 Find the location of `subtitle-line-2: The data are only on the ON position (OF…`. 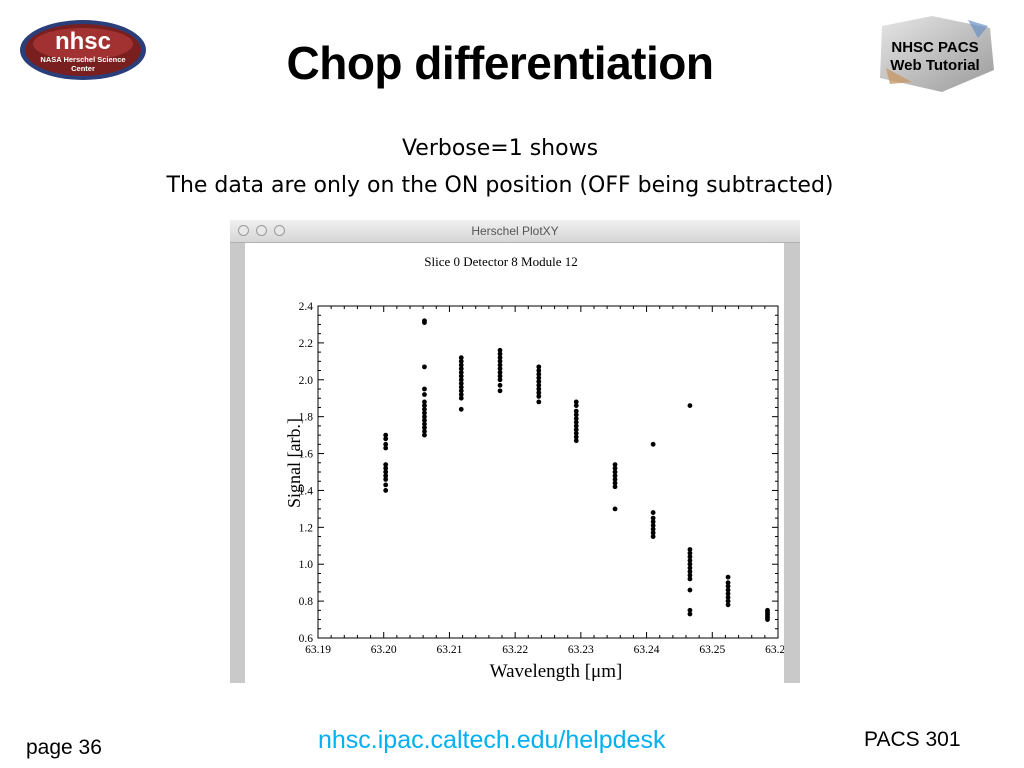

subtitle-line-2: The data are only on the ON position (OF… is located at coordinates (500, 185).